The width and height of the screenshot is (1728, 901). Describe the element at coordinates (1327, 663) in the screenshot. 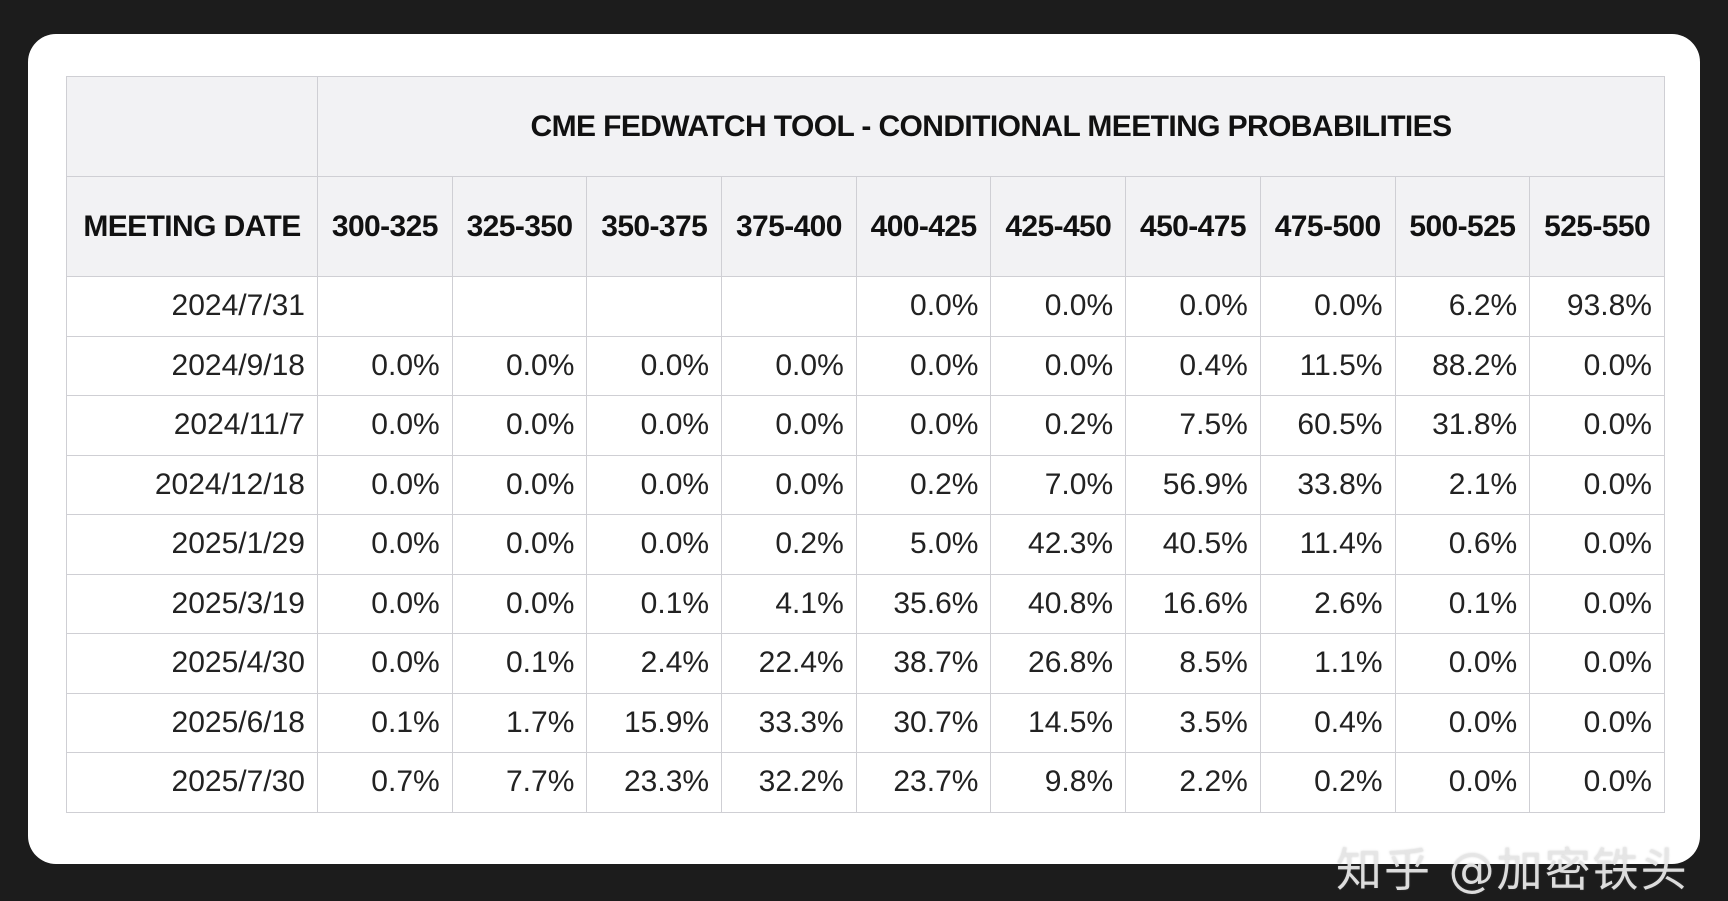

I see `probability-cell: 1.1%` at that location.